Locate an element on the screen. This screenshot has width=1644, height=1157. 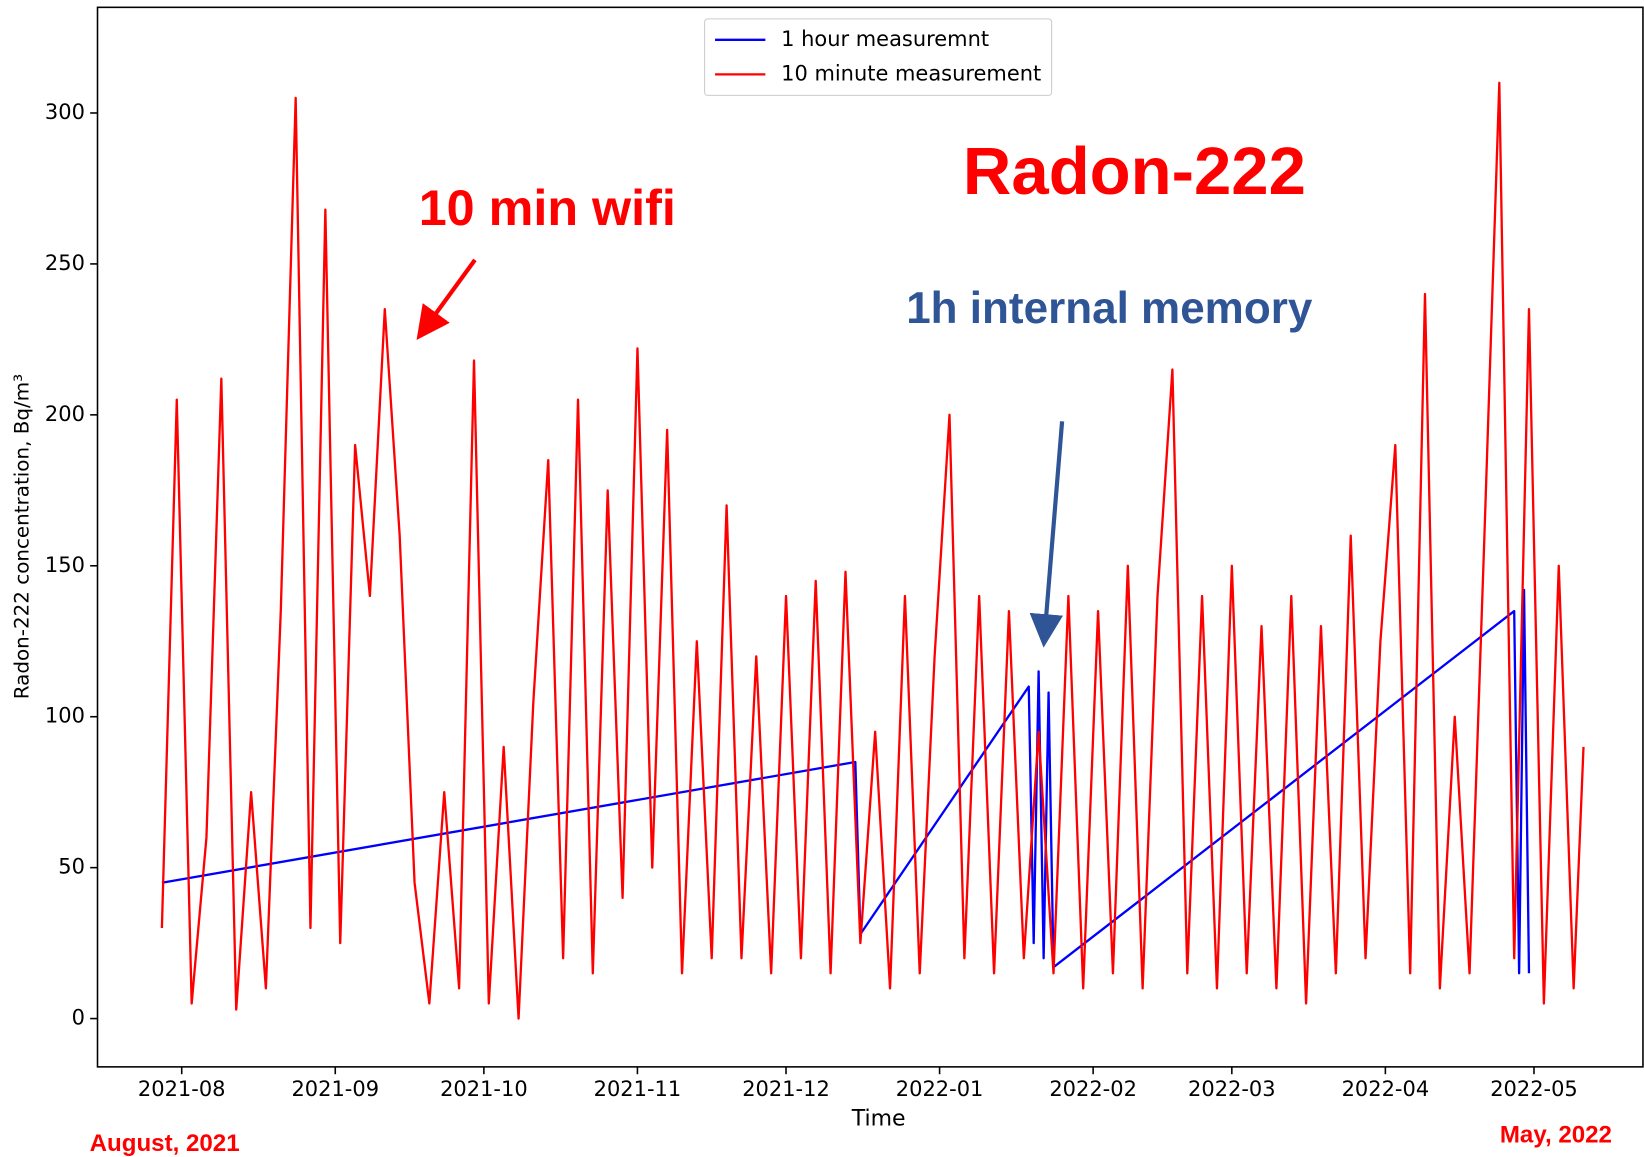
y-tick-label: 150 is located at coordinates (65, 565).